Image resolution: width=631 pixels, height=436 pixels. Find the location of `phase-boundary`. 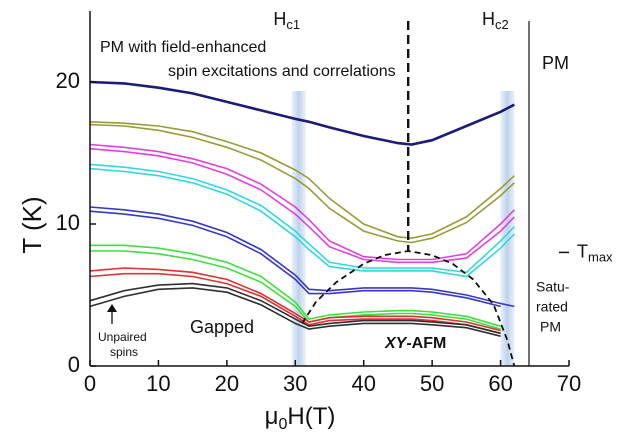

phase-boundary is located at coordinates (408, 308).